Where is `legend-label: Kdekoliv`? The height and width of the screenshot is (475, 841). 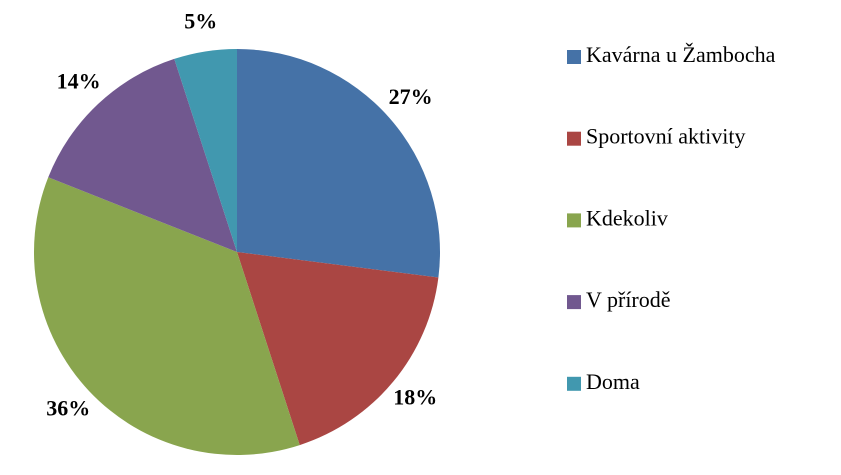 legend-label: Kdekoliv is located at coordinates (627, 217).